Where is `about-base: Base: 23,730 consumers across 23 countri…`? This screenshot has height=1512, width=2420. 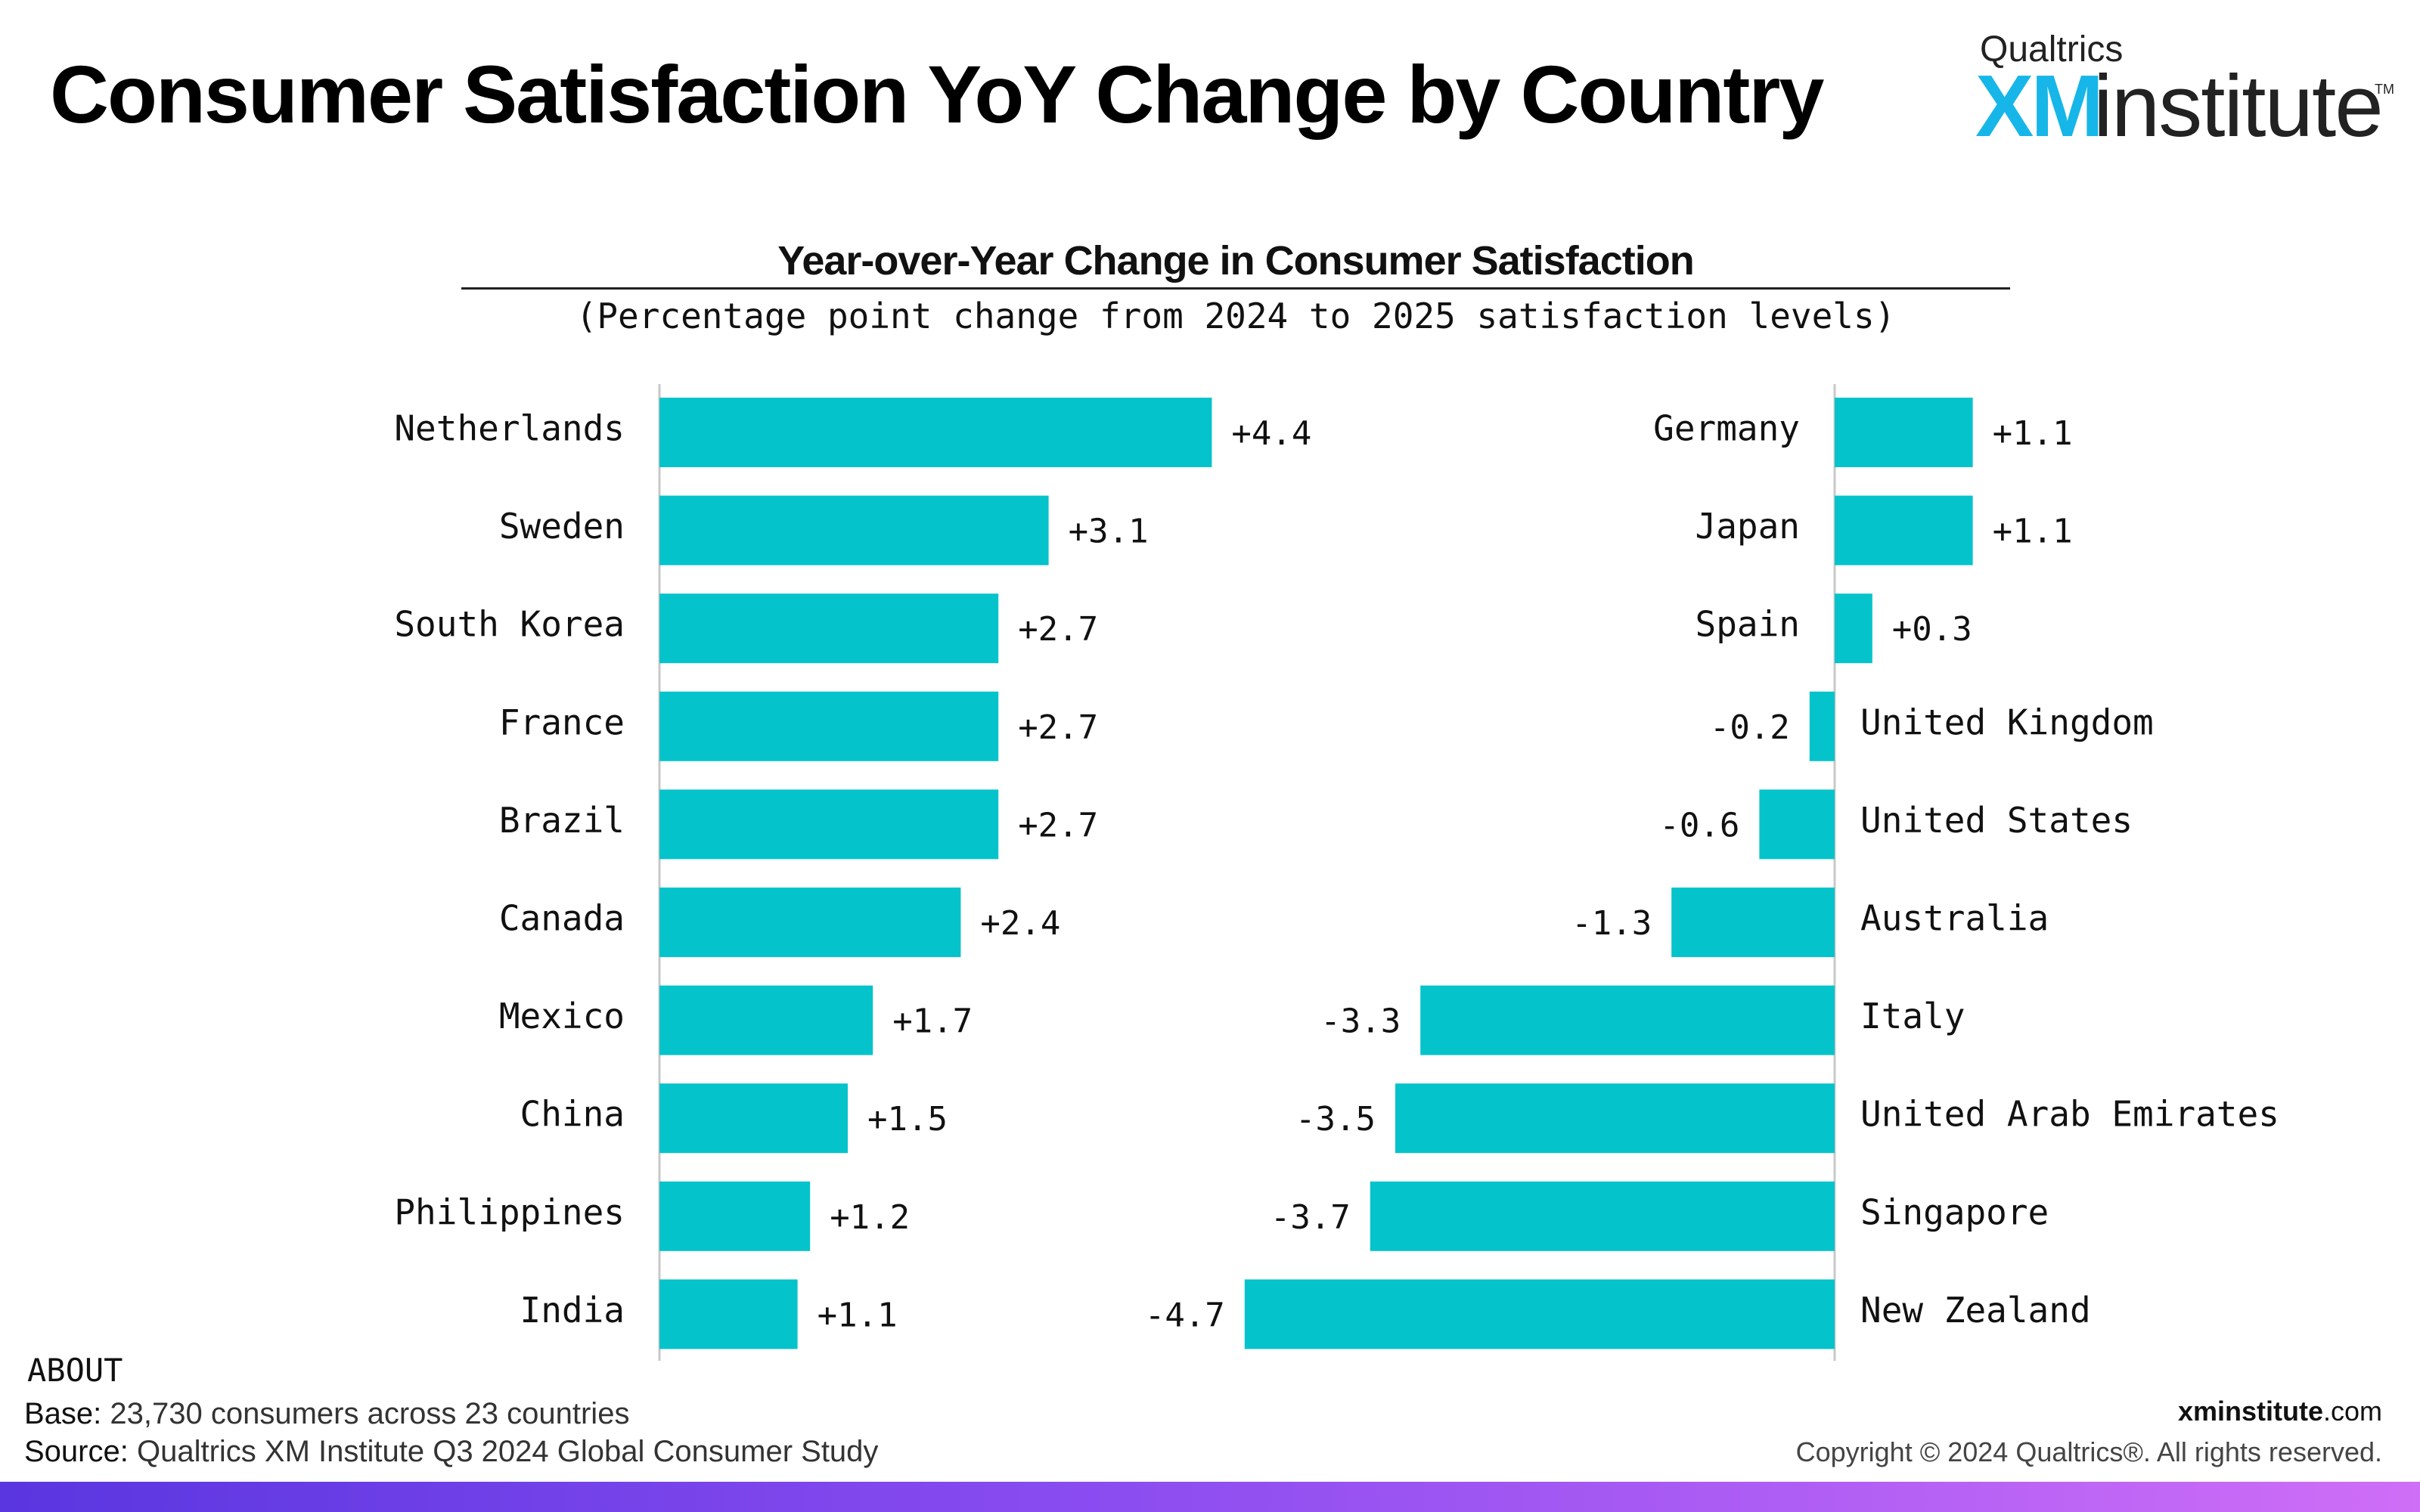 about-base: Base: 23,730 consumers across 23 countri… is located at coordinates (326, 1414).